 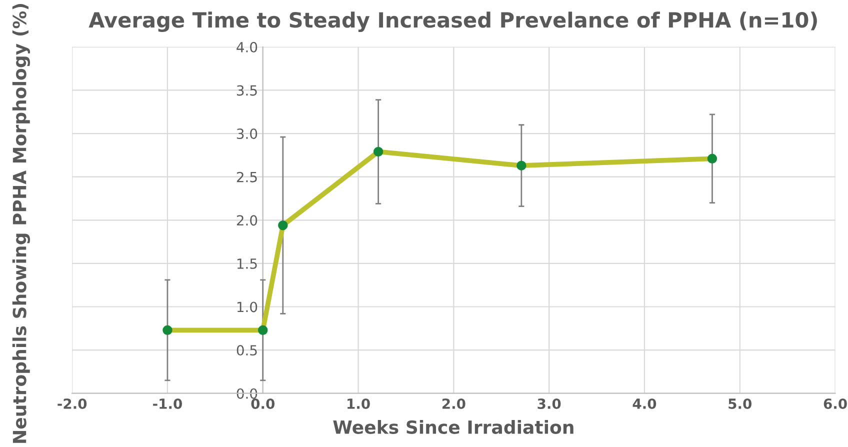 What do you see at coordinates (549, 403) in the screenshot?
I see `x-tick-label: 3.0` at bounding box center [549, 403].